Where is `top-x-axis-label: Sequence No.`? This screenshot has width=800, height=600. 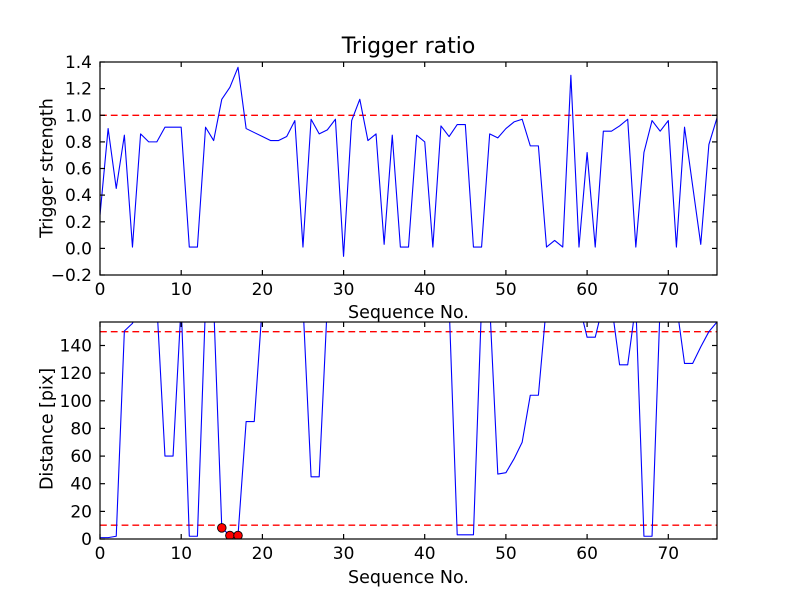 top-x-axis-label: Sequence No. is located at coordinates (408, 313).